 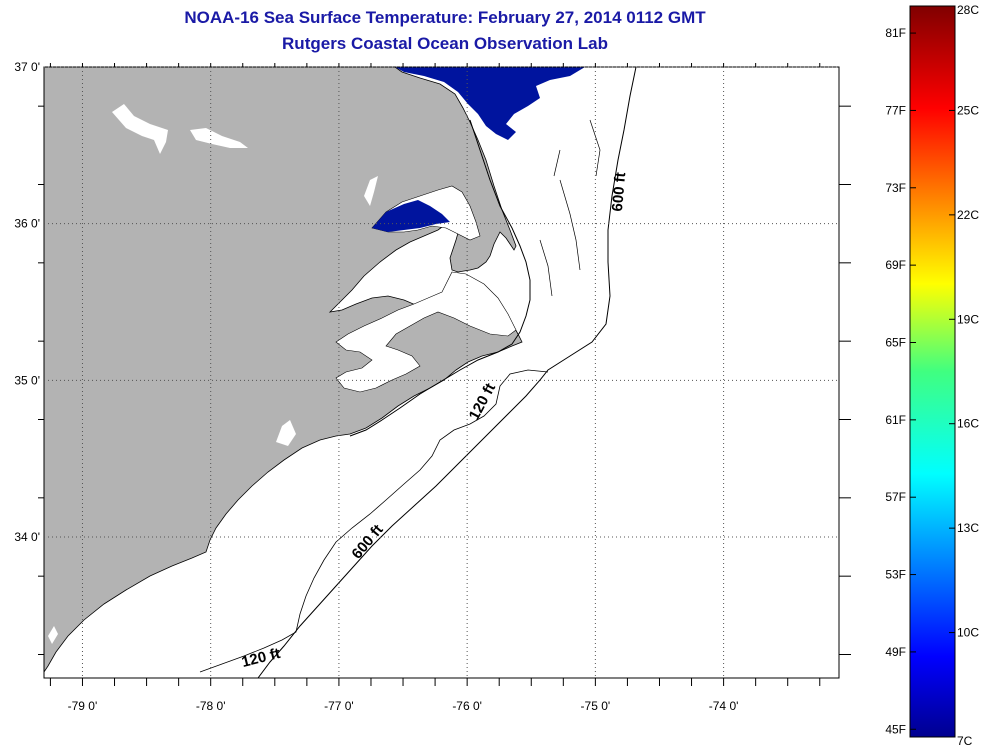 What do you see at coordinates (895, 420) in the screenshot?
I see `colorbar-fahrenheit-label: 61F` at bounding box center [895, 420].